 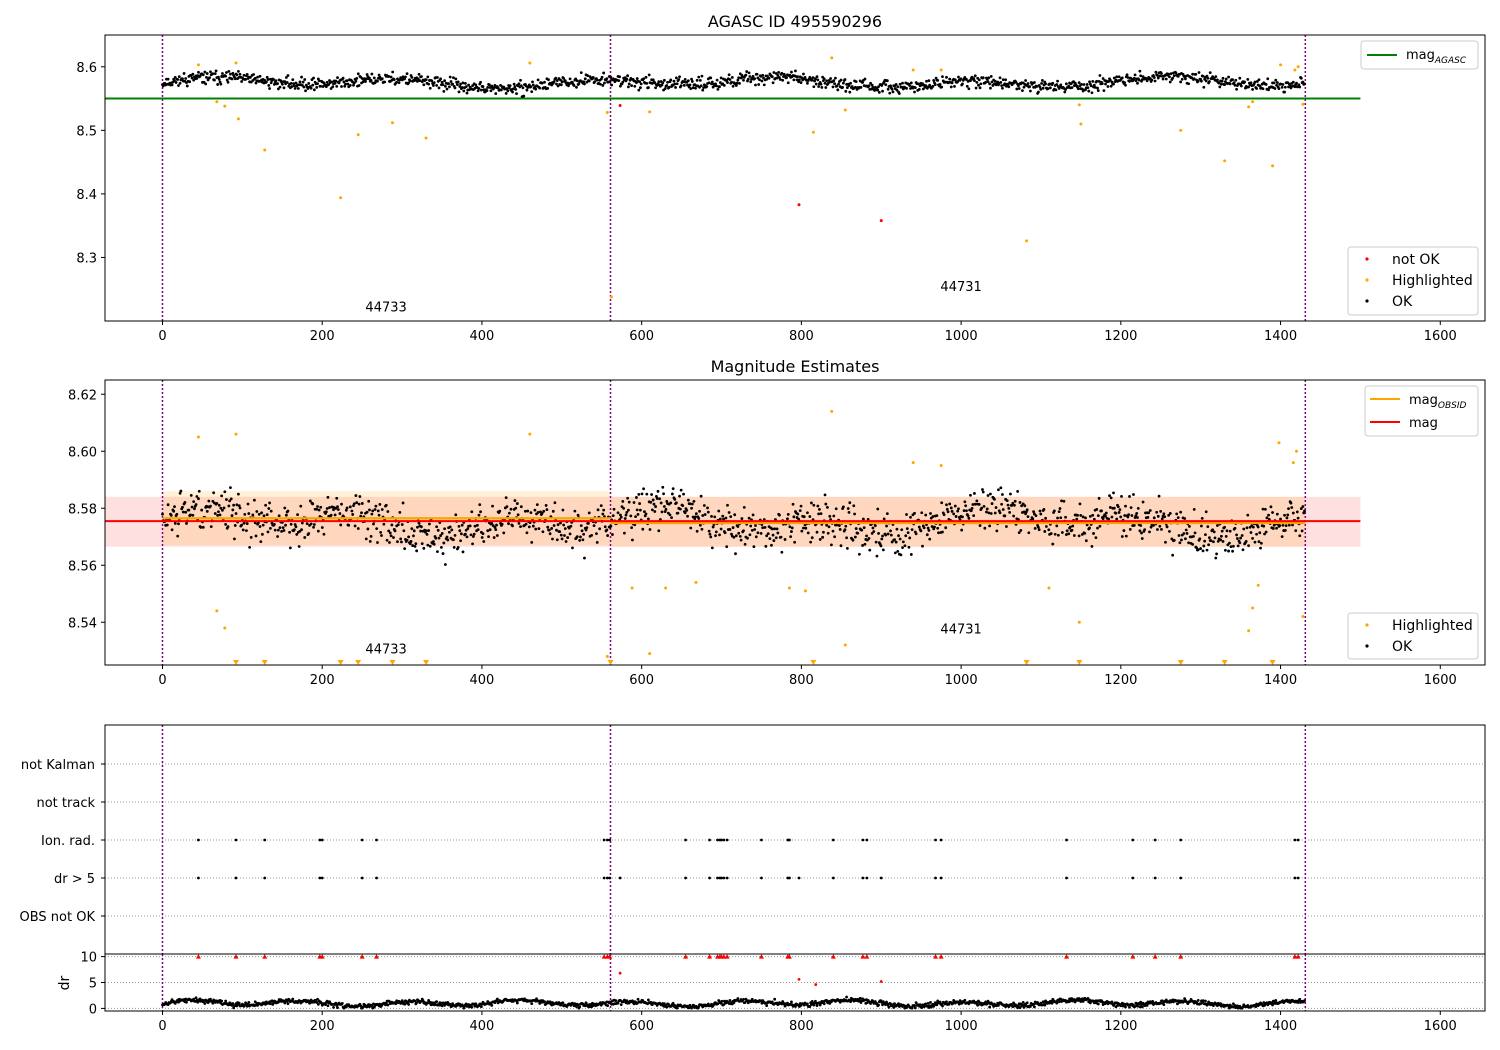 What do you see at coordinates (1421, 411) in the screenshot?
I see `panel2-legend-lines: magOBSID mag` at bounding box center [1421, 411].